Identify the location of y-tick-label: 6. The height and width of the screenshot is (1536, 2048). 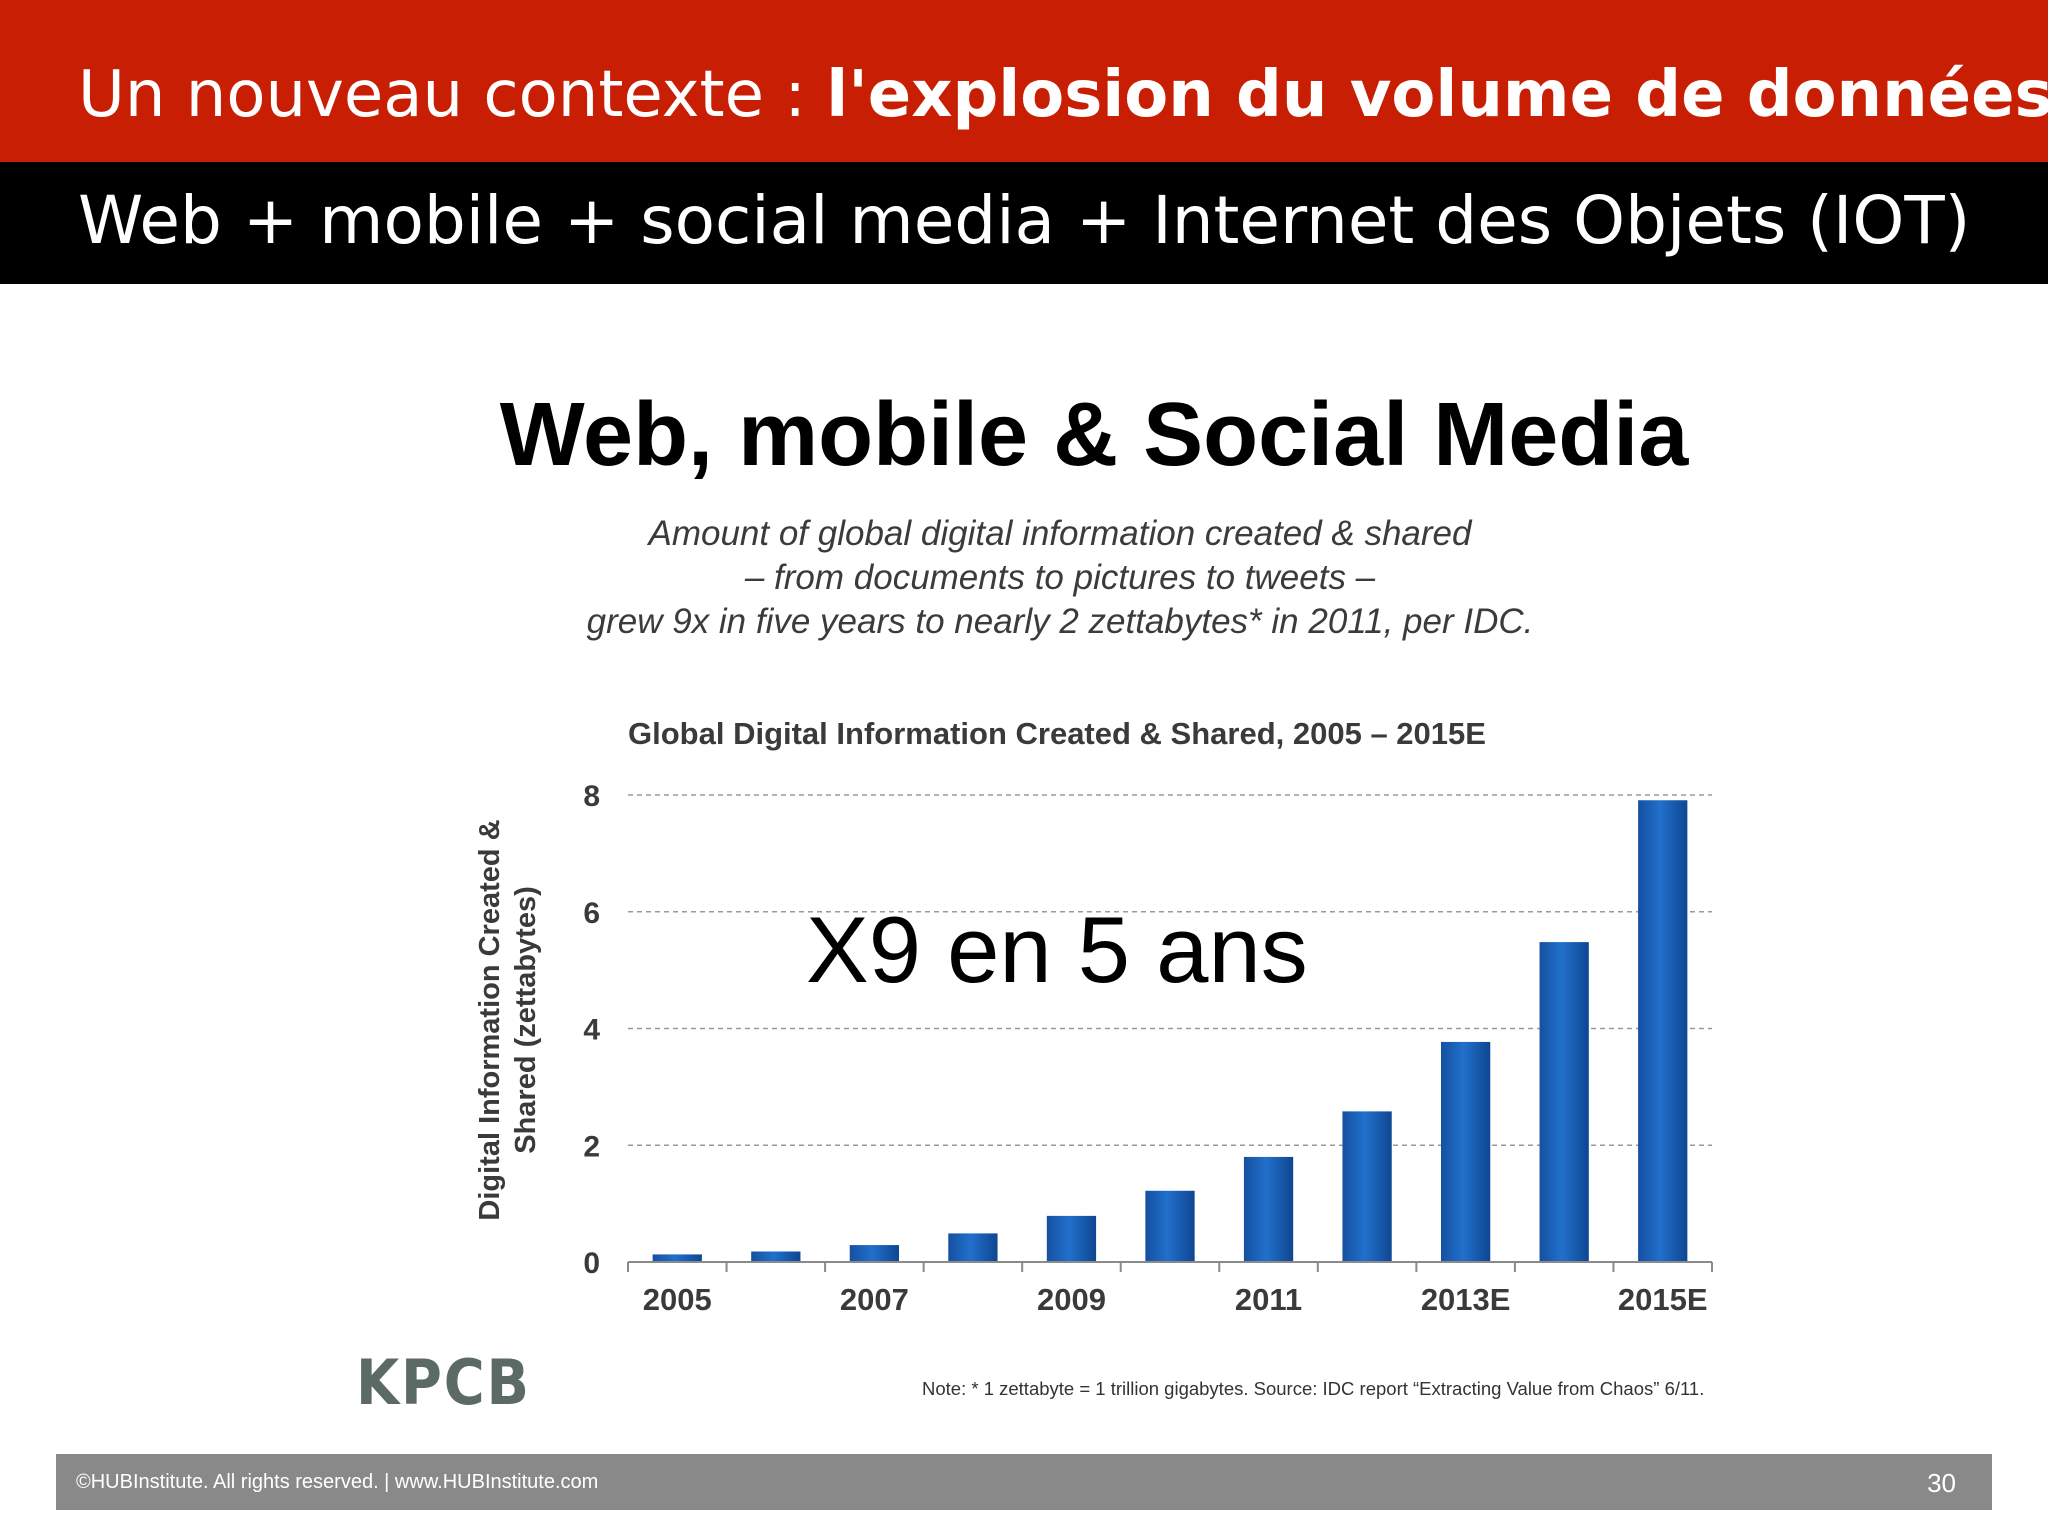
(591, 913).